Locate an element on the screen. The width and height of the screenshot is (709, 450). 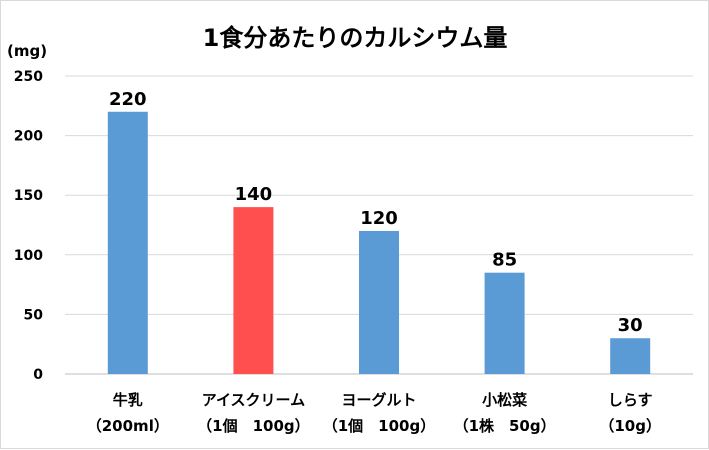
x-tick-label: ヨーグルト is located at coordinates (378, 400).